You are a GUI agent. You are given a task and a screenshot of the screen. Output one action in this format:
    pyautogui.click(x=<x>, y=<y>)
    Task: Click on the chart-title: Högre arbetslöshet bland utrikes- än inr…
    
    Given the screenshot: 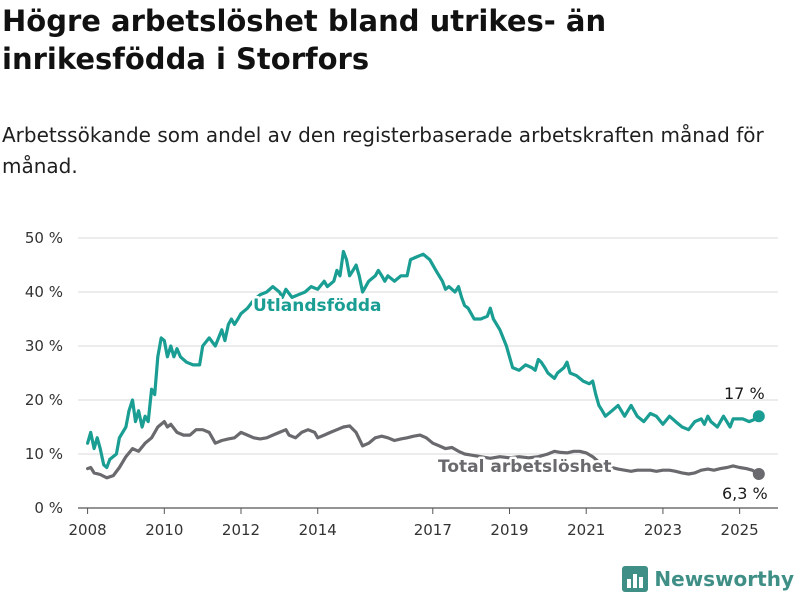 What is the action you would take?
    pyautogui.click(x=304, y=40)
    